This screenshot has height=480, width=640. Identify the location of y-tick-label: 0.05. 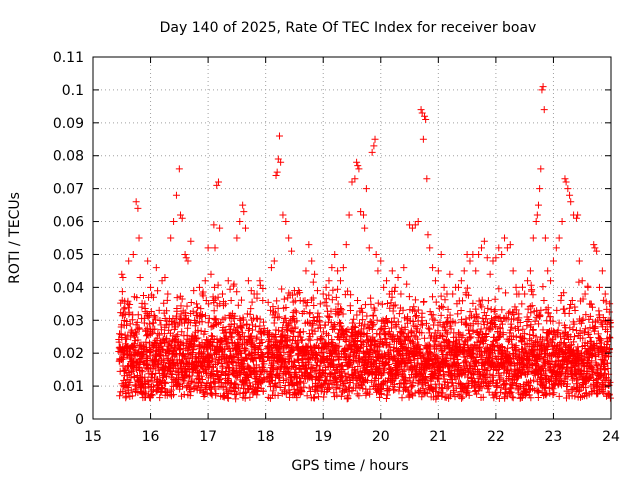
(68, 255).